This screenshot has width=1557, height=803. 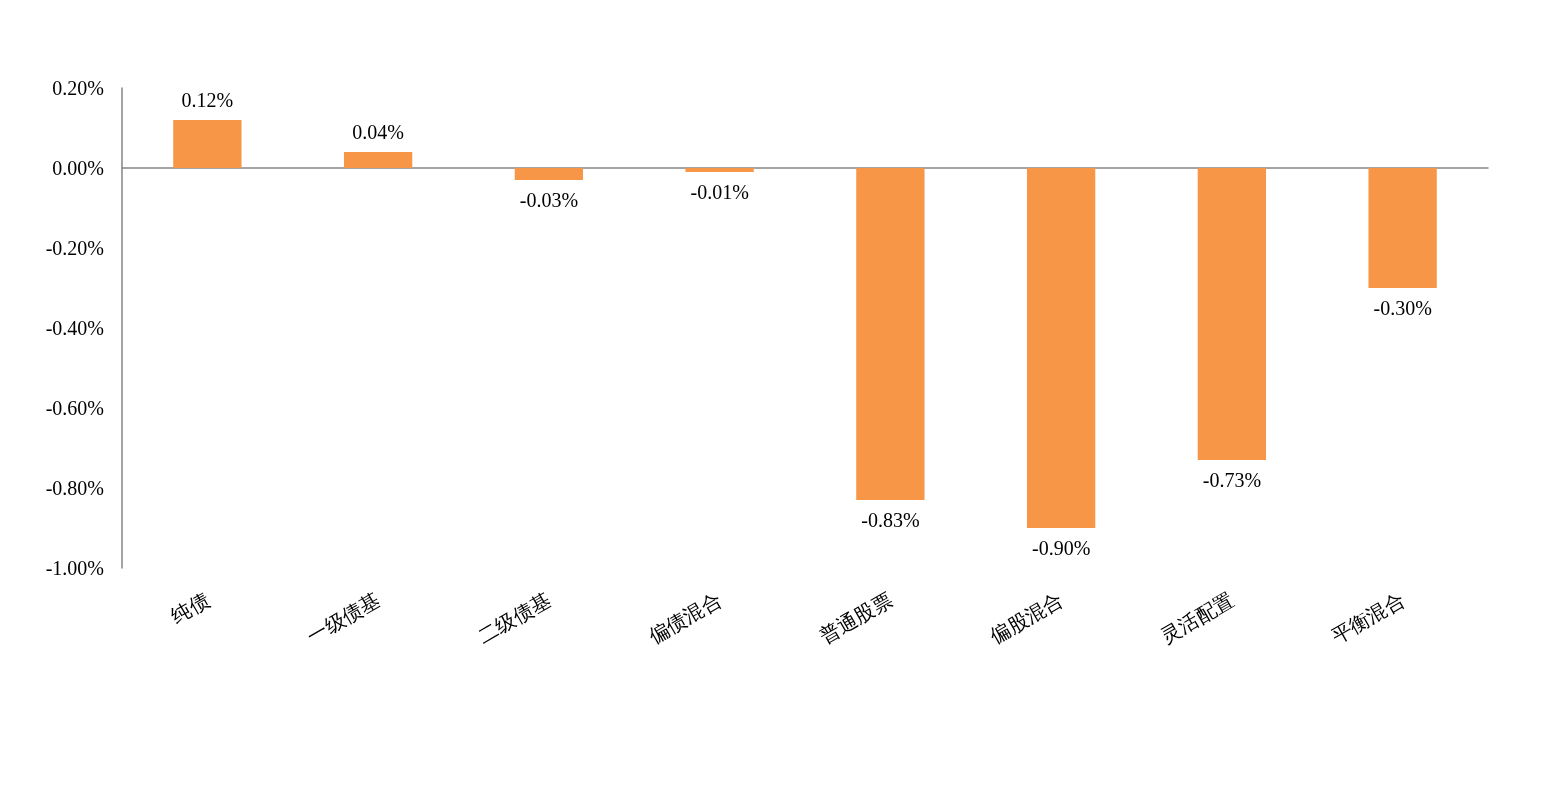 What do you see at coordinates (74, 248) in the screenshot?
I see `y-tick-label: -0.20%` at bounding box center [74, 248].